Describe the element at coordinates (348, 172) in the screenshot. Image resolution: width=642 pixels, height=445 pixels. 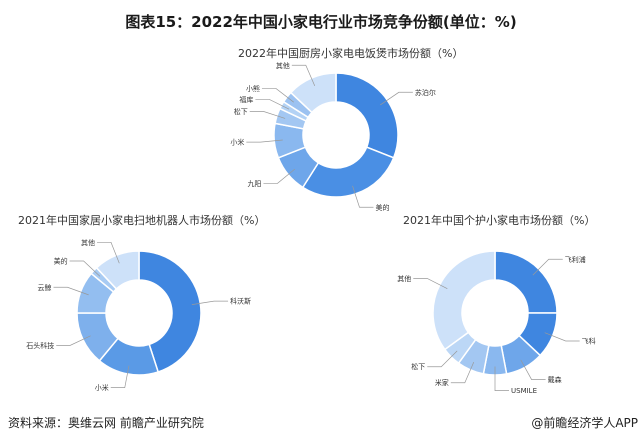
I see `slice-美的` at that location.